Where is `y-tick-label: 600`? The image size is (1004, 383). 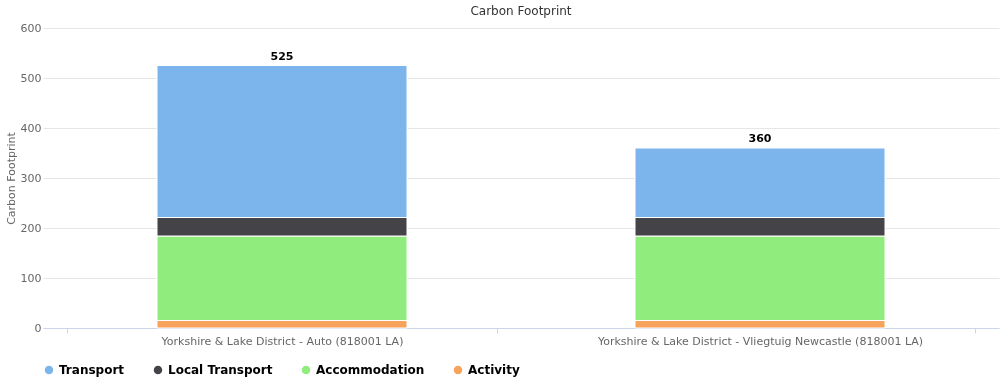 y-tick-label: 600 is located at coordinates (31, 28).